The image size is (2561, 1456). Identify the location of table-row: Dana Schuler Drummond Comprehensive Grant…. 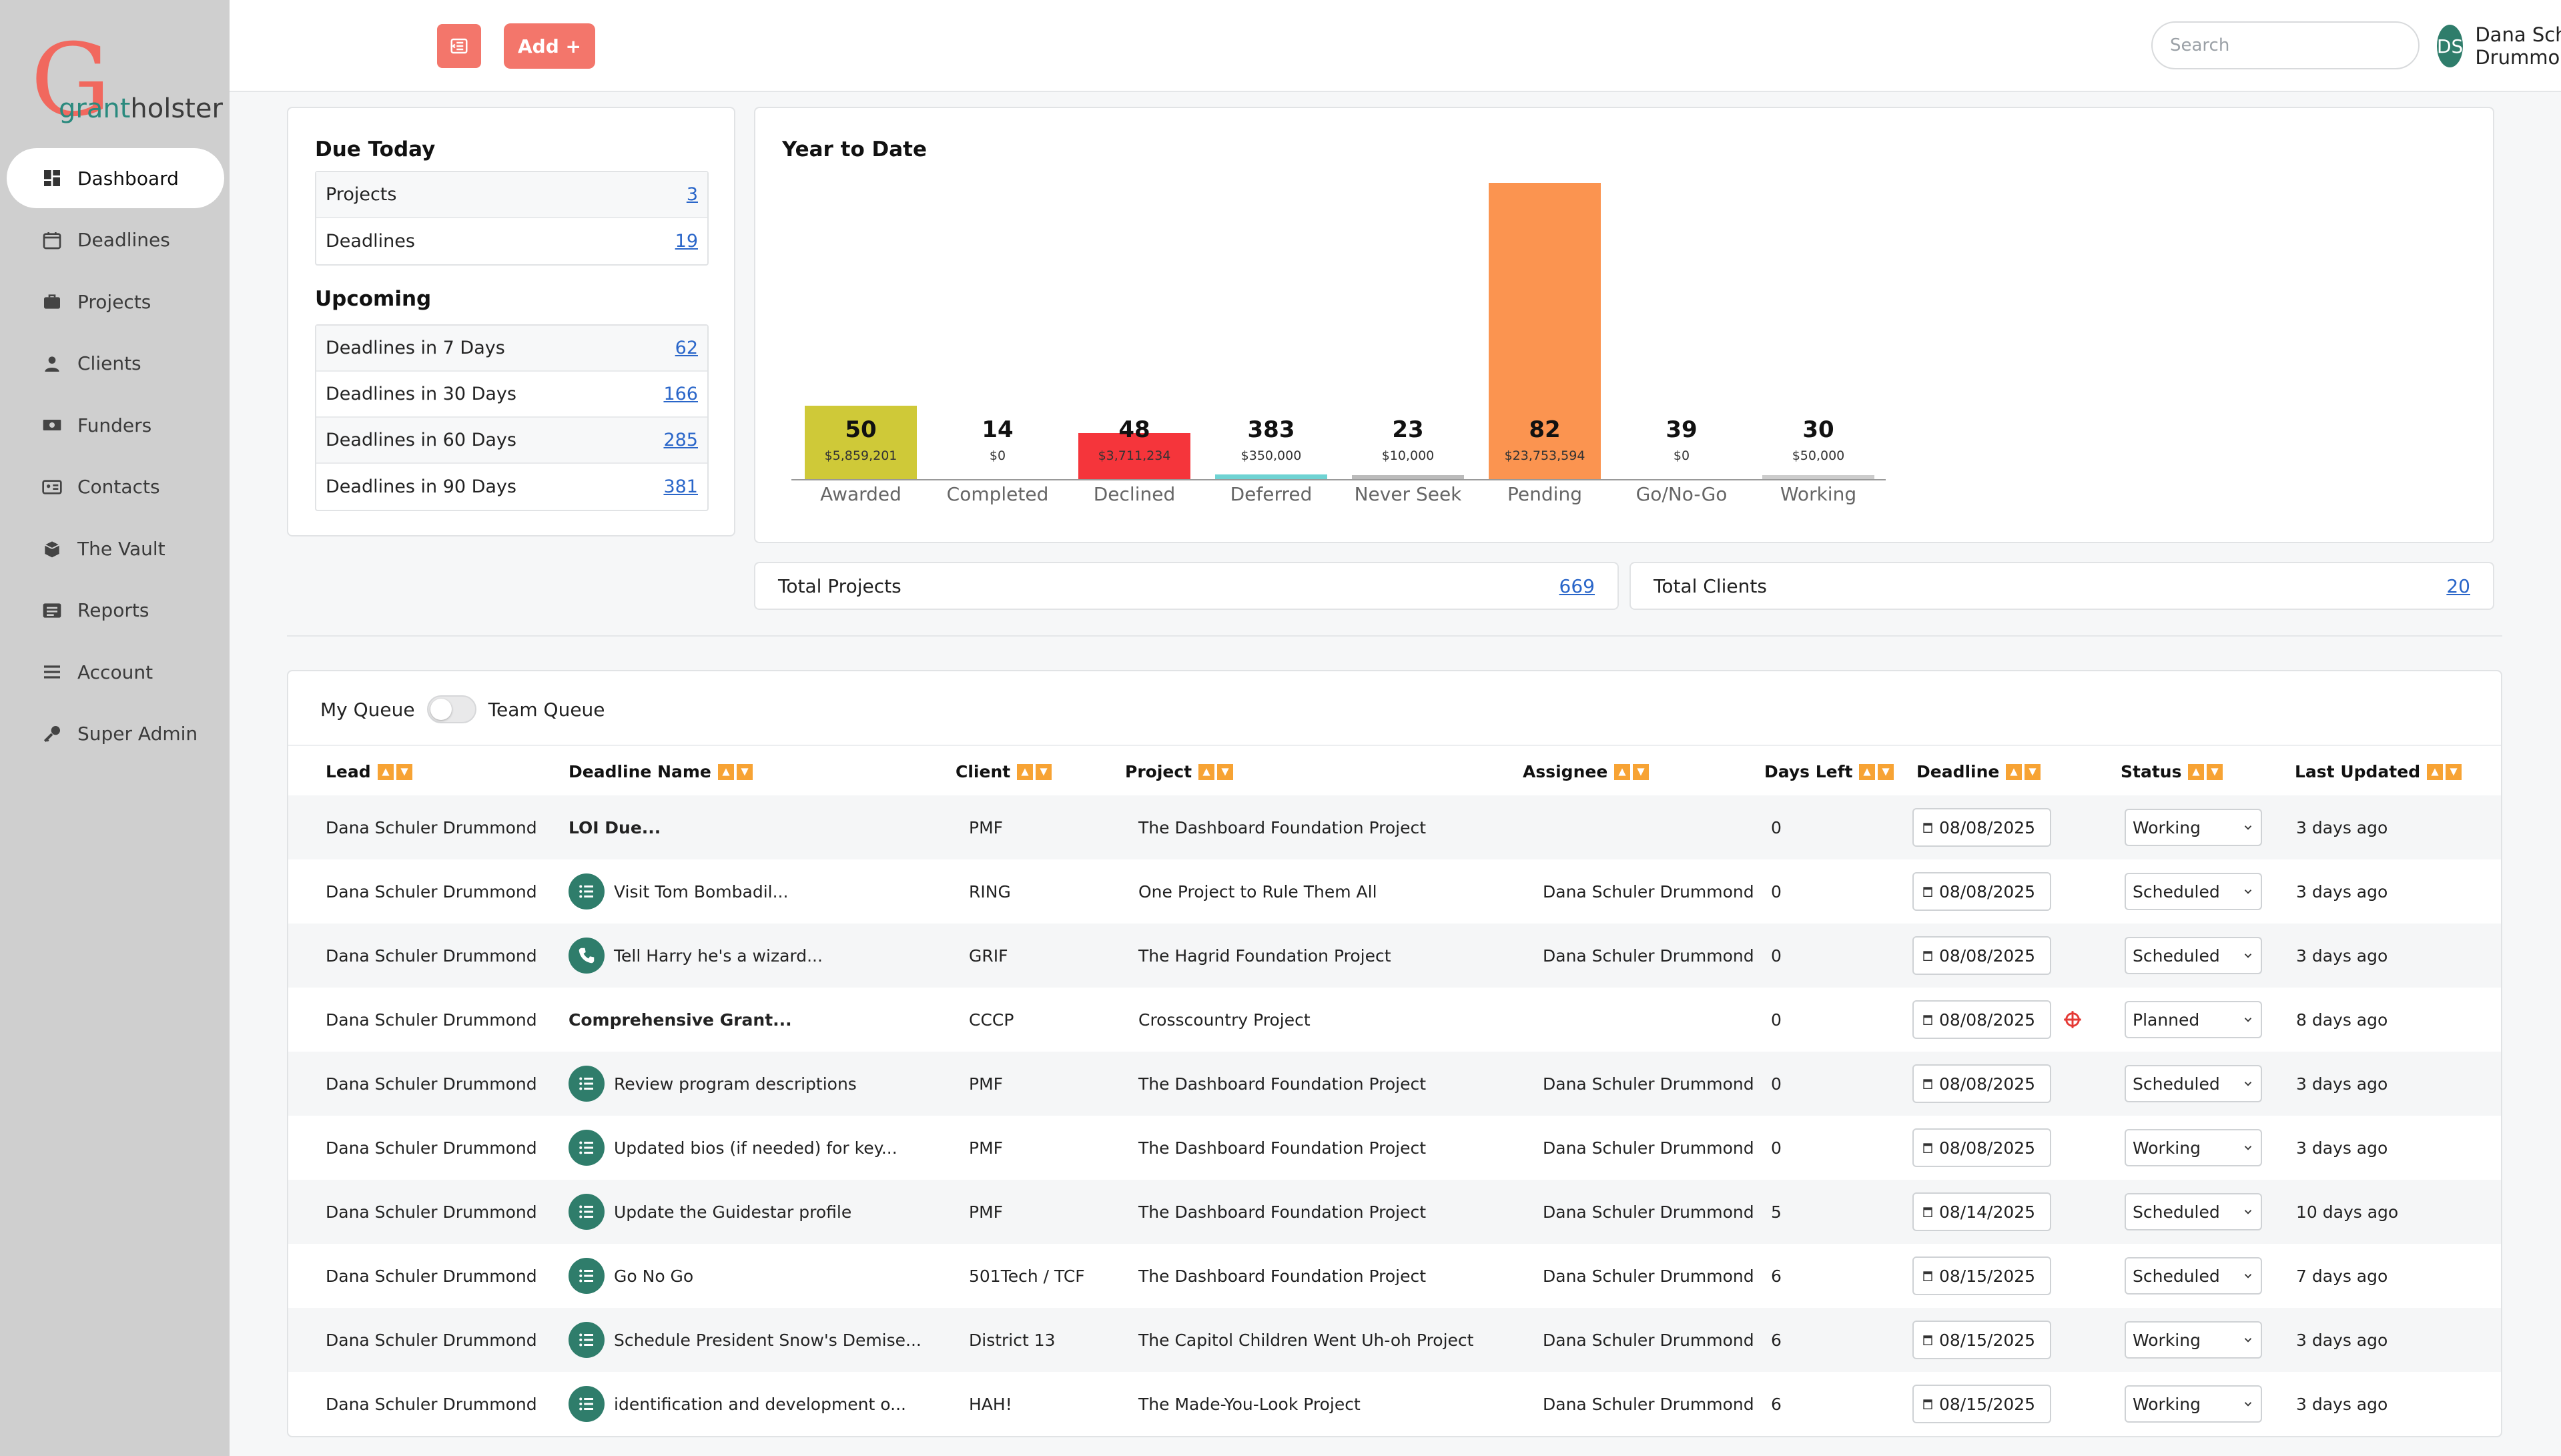
(1394, 1020).